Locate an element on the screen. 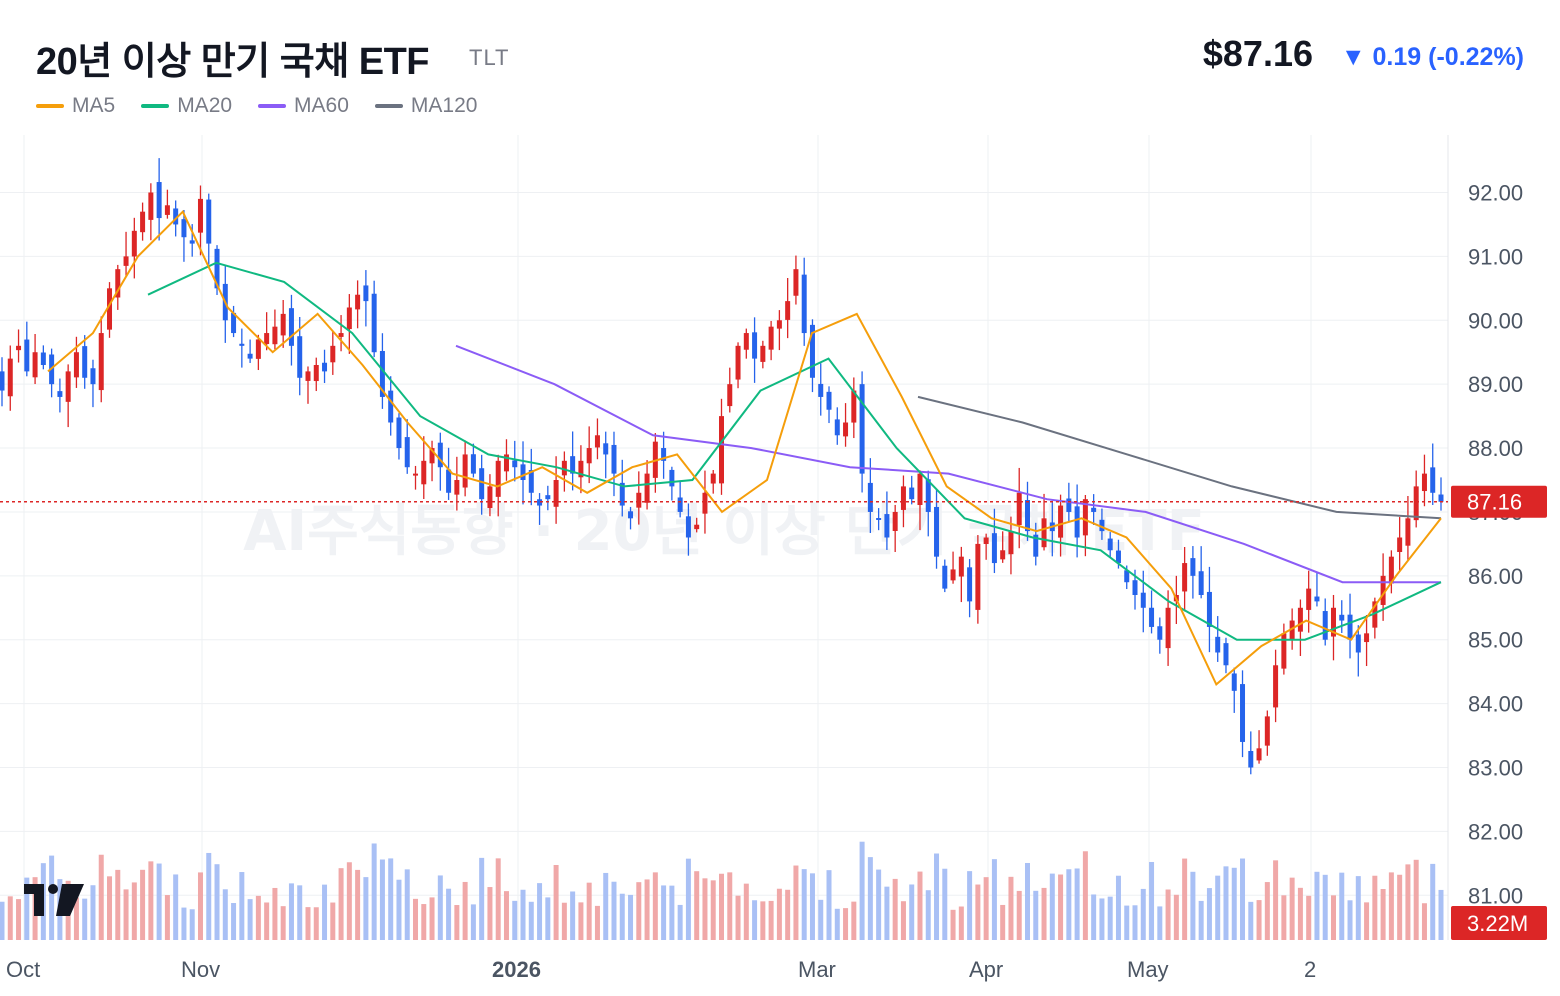 Image resolution: width=1560 pixels, height=996 pixels. ticker-symbol: TLT is located at coordinates (489, 57).